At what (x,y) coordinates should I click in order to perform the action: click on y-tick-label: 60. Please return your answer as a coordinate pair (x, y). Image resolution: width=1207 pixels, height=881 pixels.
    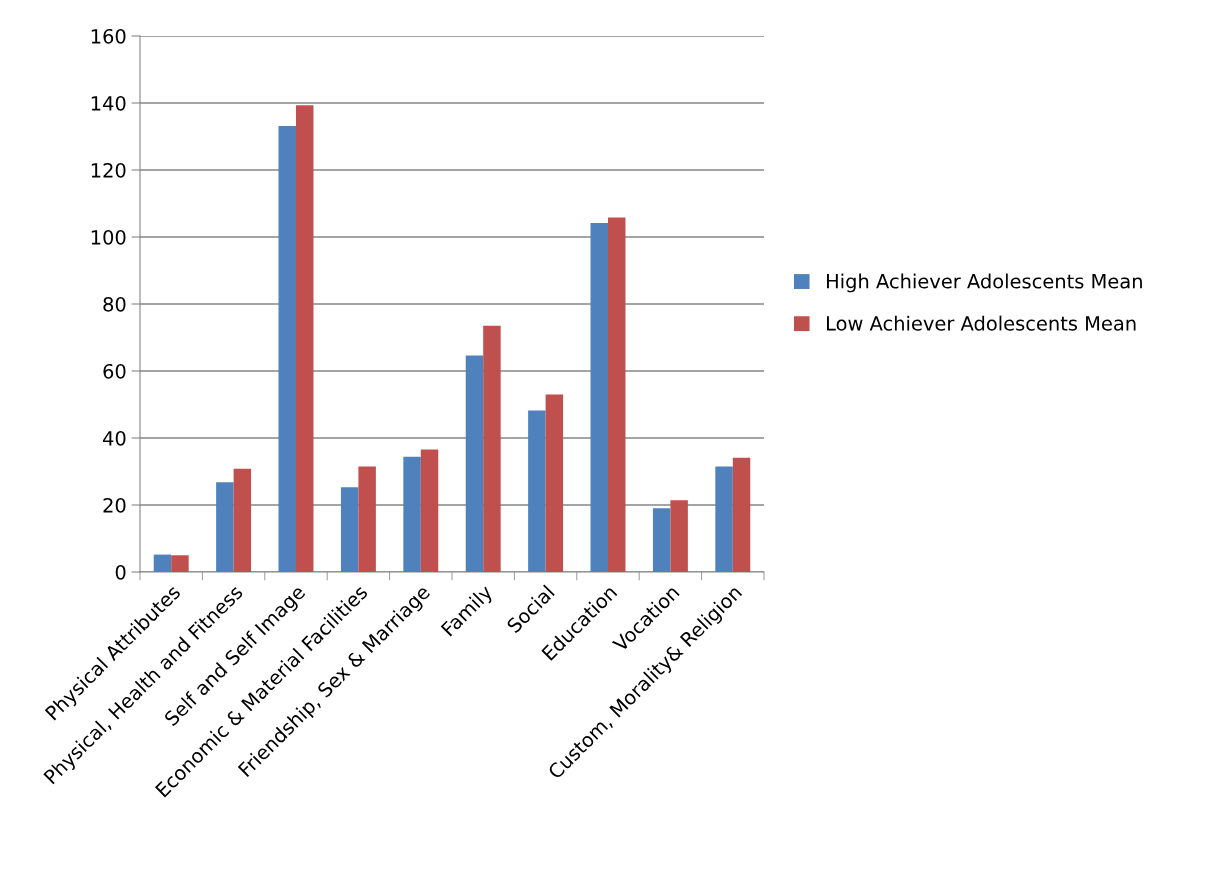
    Looking at the image, I should click on (114, 371).